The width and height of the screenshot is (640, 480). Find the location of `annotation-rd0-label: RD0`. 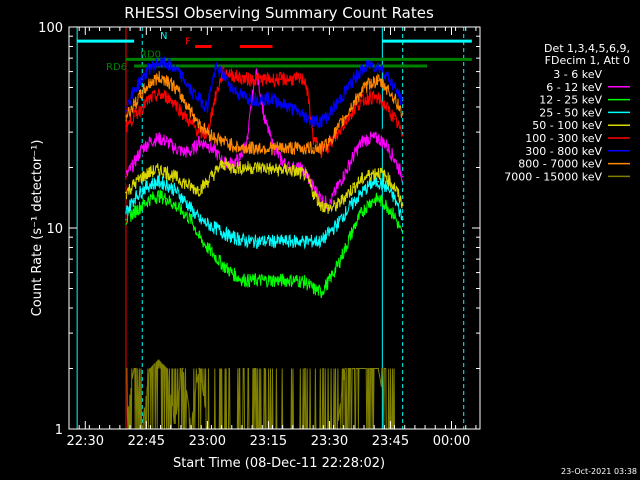

annotation-rd0-label: RD0 is located at coordinates (150, 54).